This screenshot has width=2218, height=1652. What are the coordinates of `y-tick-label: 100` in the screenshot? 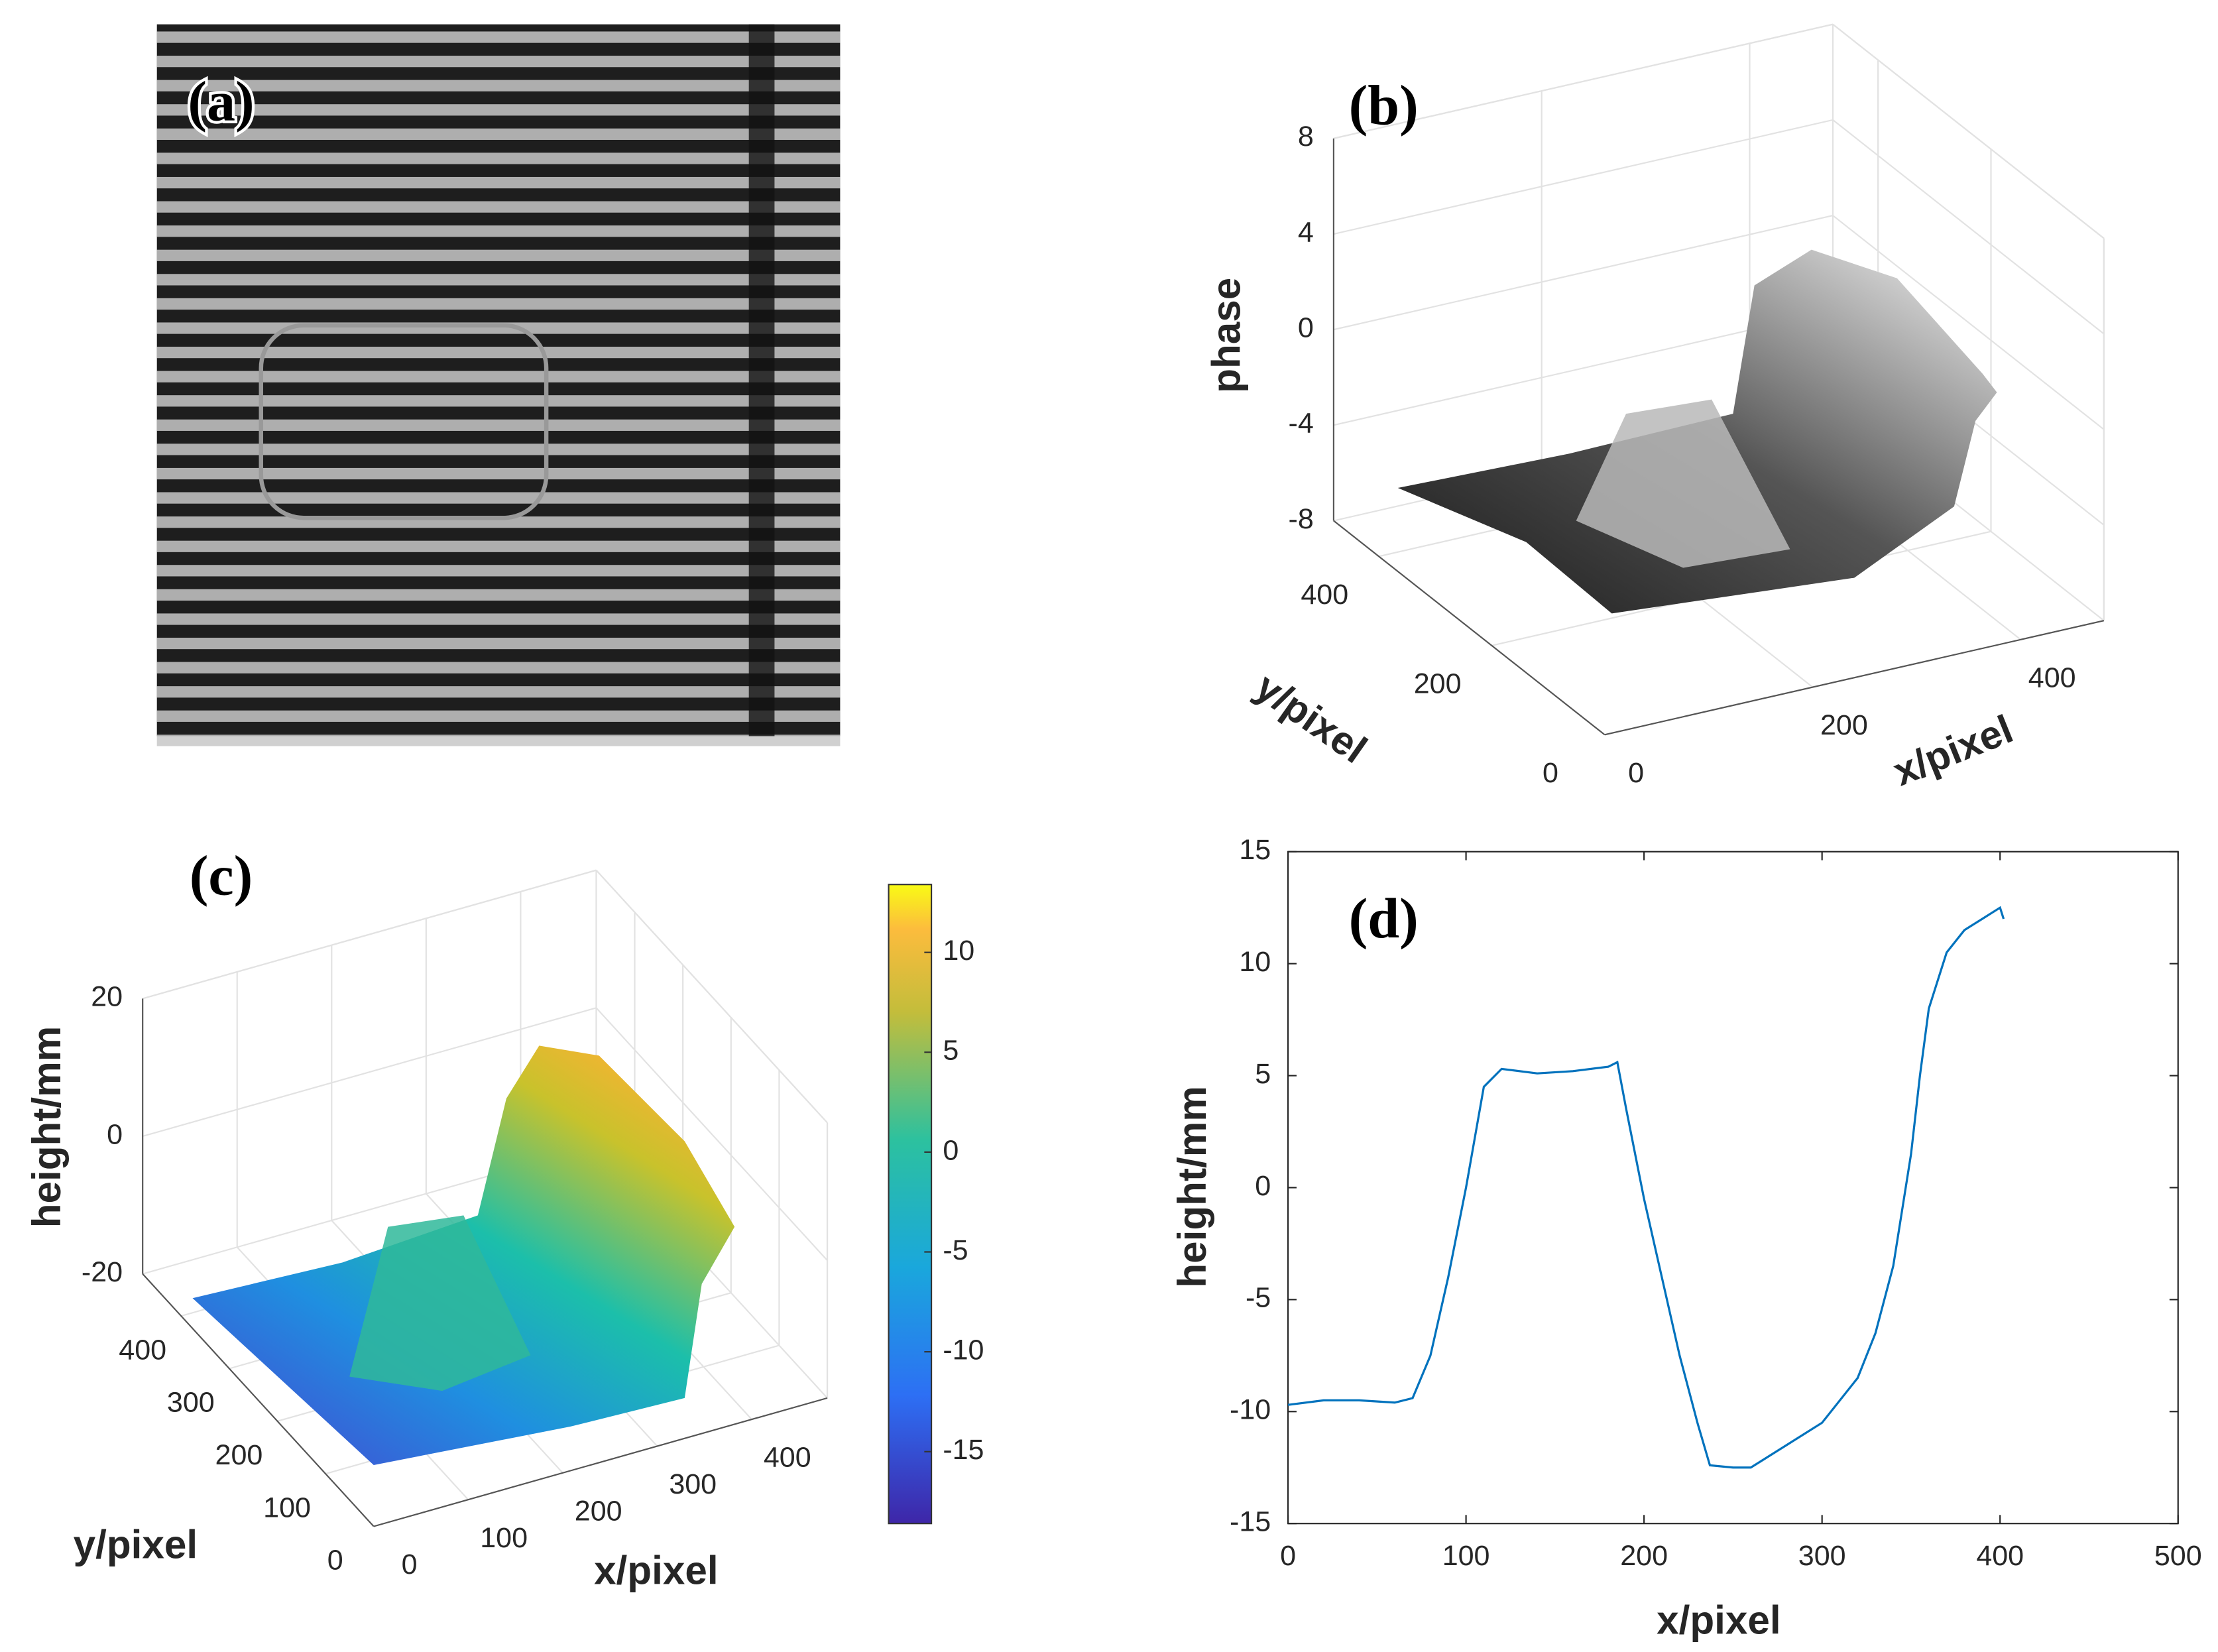 It's located at (287, 1507).